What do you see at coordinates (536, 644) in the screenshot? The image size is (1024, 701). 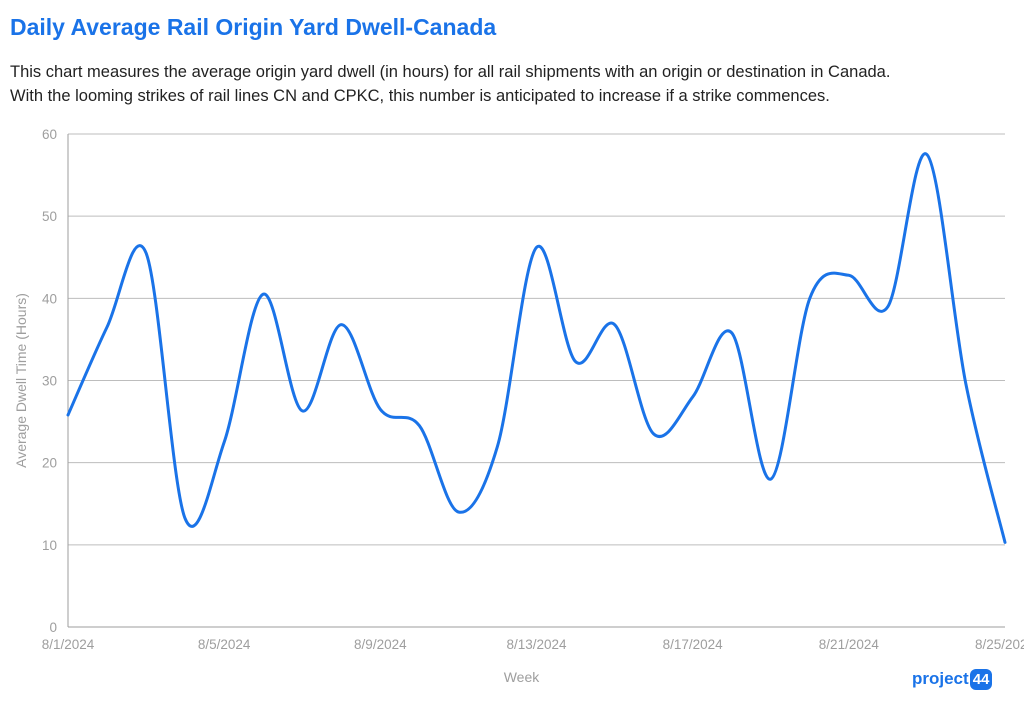 I see `x-tick-label: 8/13/2024` at bounding box center [536, 644].